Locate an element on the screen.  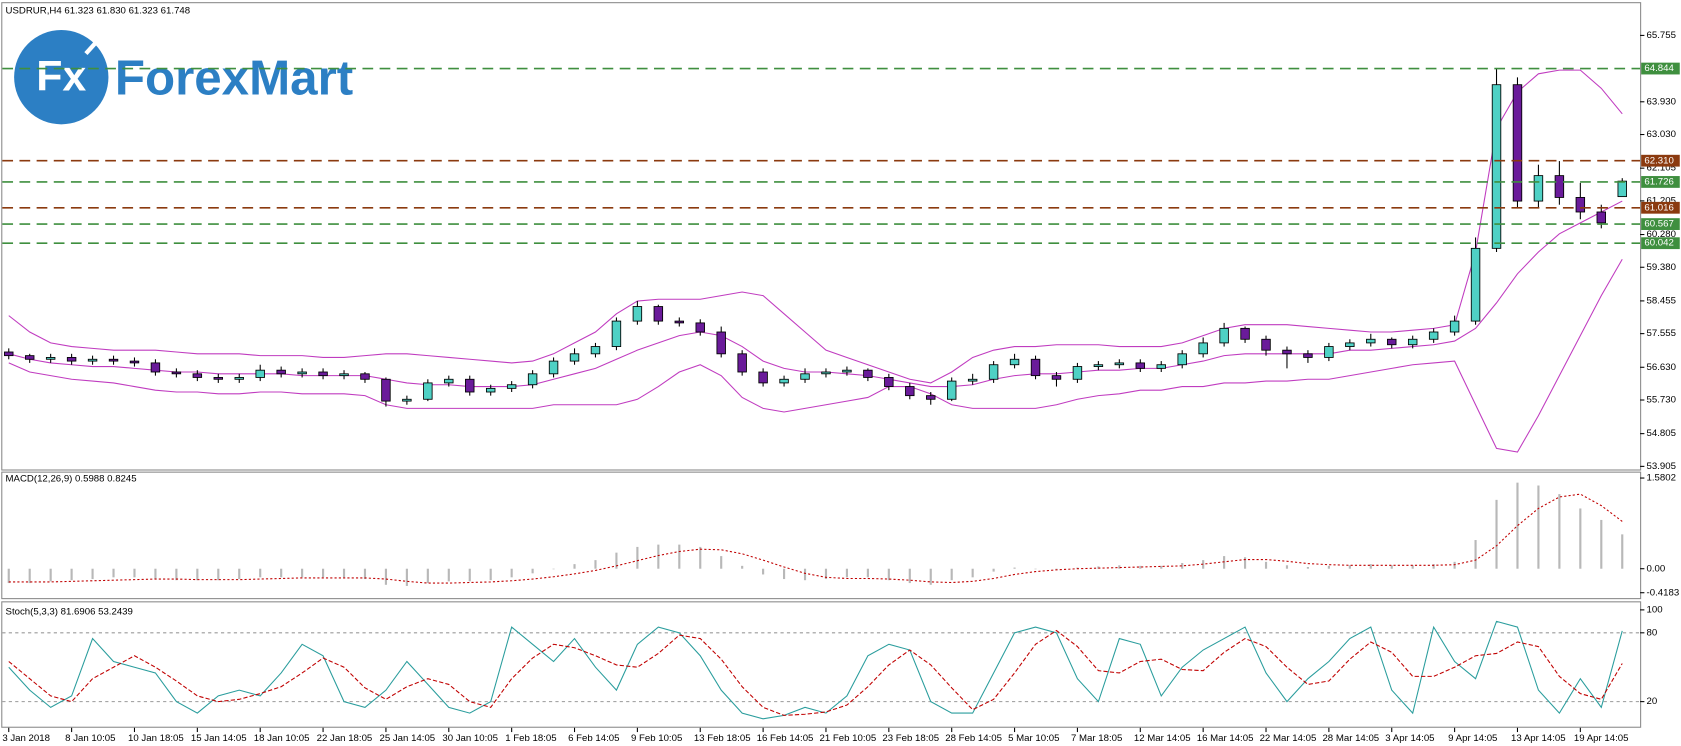
y-tick-label: 55.730 is located at coordinates (1661, 400).